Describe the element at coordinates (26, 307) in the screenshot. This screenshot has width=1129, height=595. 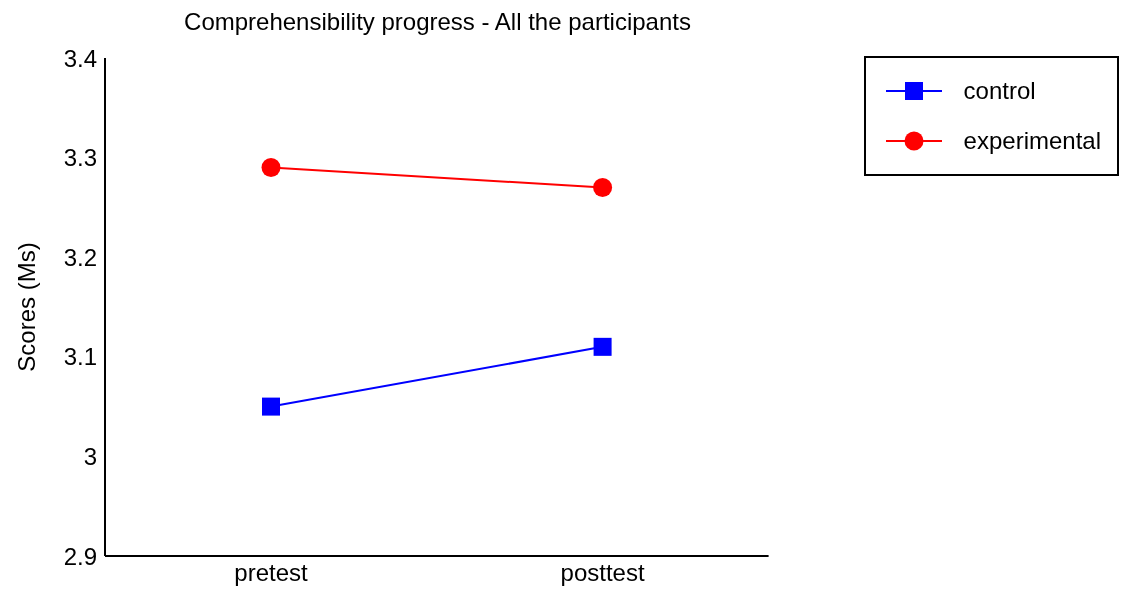
I see `y-axis-title: Scores (Ms)` at that location.